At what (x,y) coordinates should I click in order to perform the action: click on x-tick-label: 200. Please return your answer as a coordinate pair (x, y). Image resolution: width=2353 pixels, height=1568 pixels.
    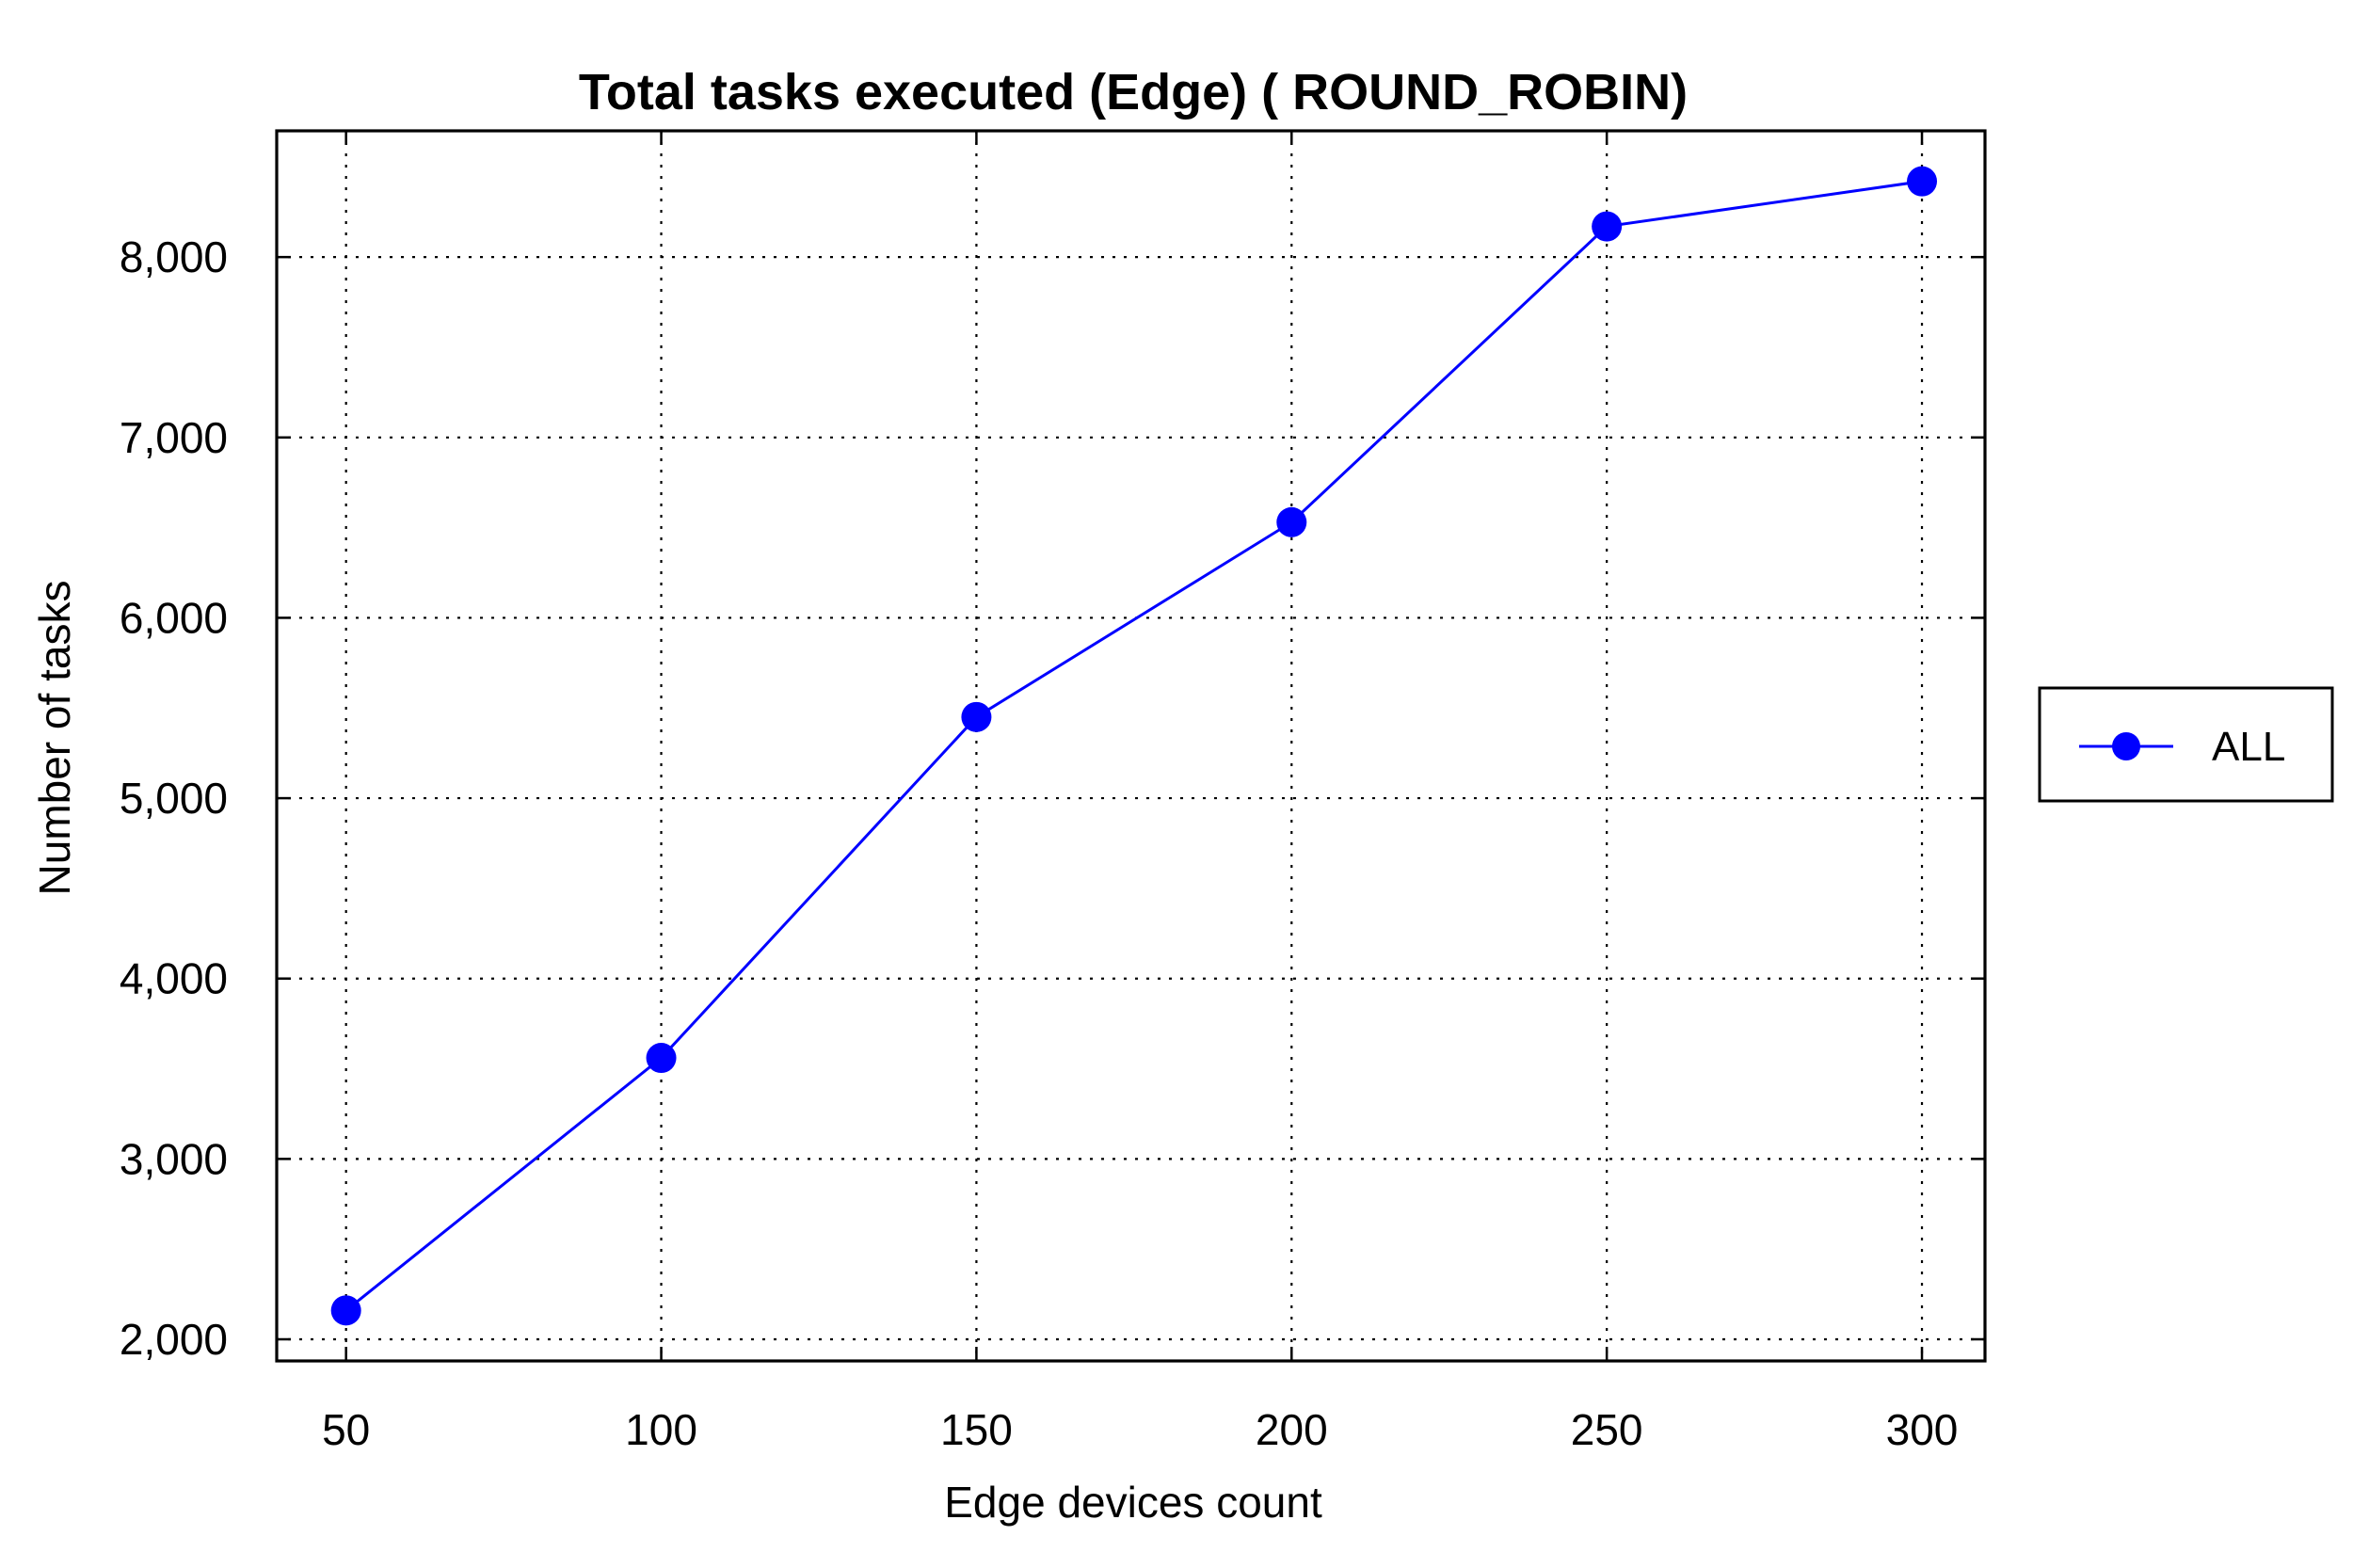
    Looking at the image, I should click on (1292, 1429).